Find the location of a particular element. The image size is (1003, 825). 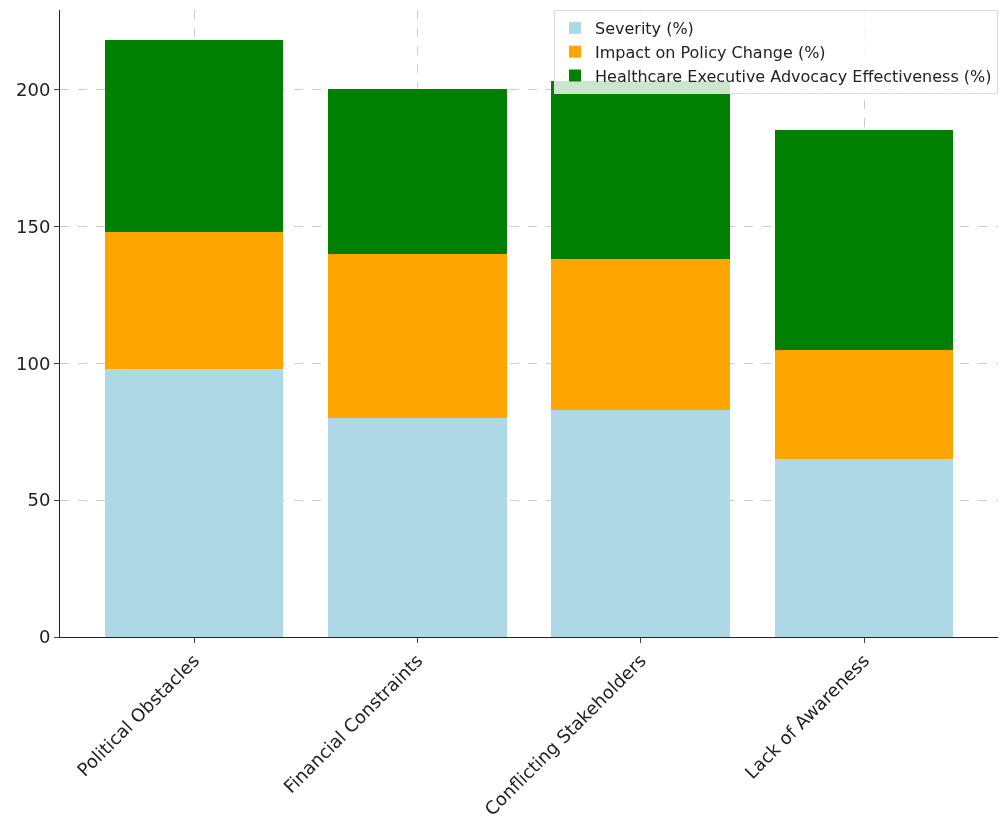

legend-label: Impact on Policy Change (%) is located at coordinates (710, 52).